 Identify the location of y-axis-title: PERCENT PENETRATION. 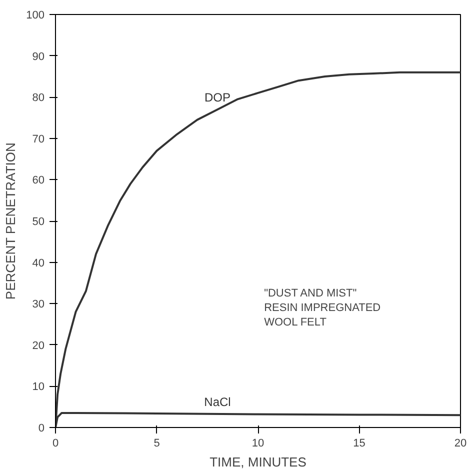
(10, 221).